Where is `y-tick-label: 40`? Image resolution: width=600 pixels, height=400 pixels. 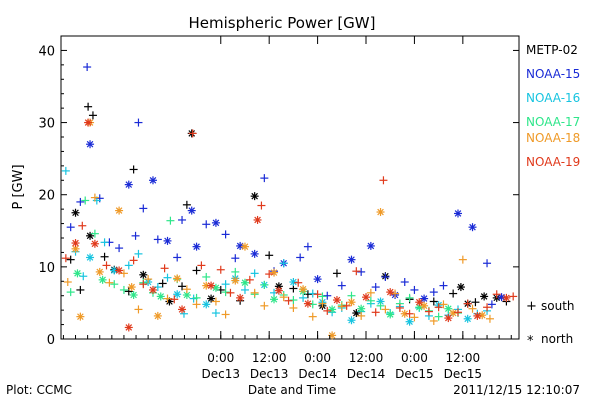 y-tick-label: 40 is located at coordinates (46, 51).